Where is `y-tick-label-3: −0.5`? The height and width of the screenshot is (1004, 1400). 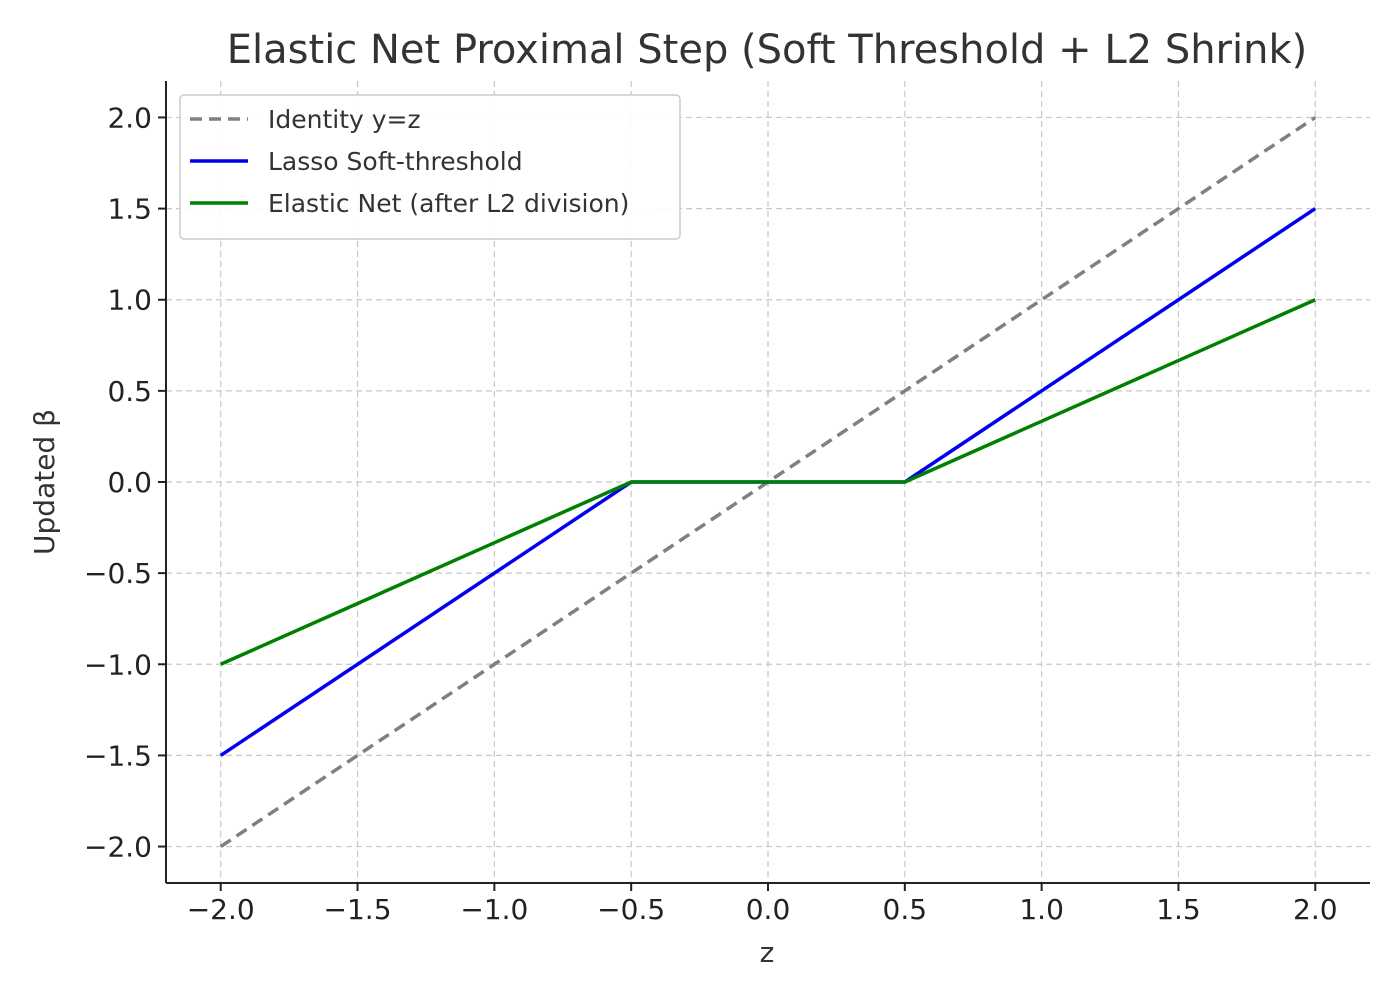 y-tick-label-3: −0.5 is located at coordinates (118, 573).